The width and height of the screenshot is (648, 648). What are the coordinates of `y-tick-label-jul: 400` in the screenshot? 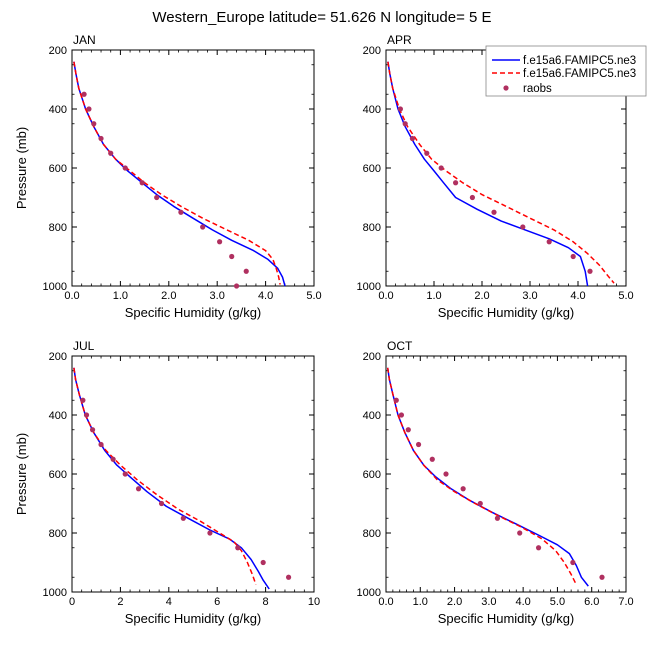 It's located at (58, 416).